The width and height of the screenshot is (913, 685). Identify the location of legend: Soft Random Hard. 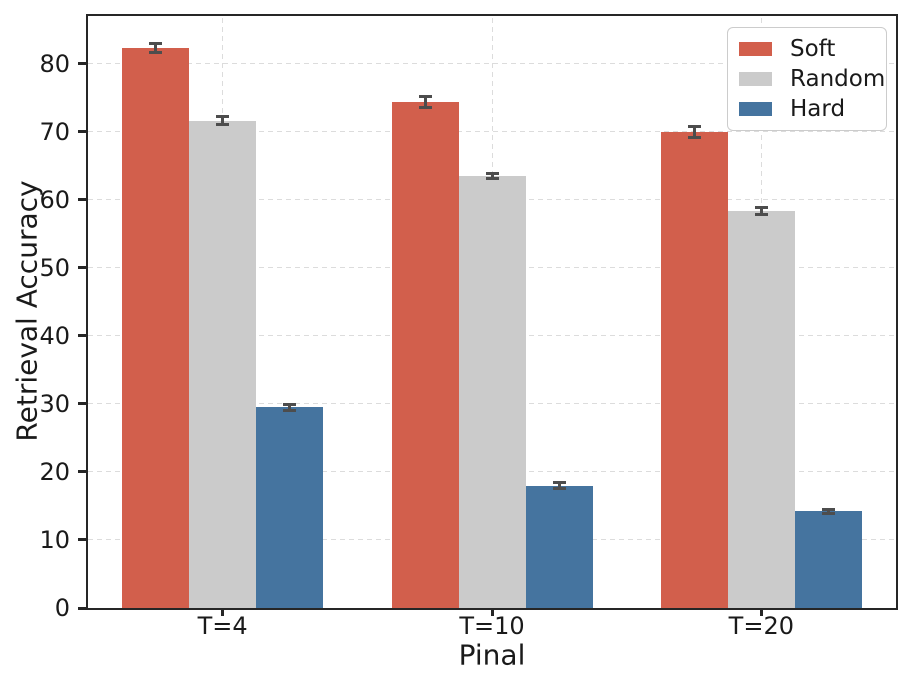
(807, 79).